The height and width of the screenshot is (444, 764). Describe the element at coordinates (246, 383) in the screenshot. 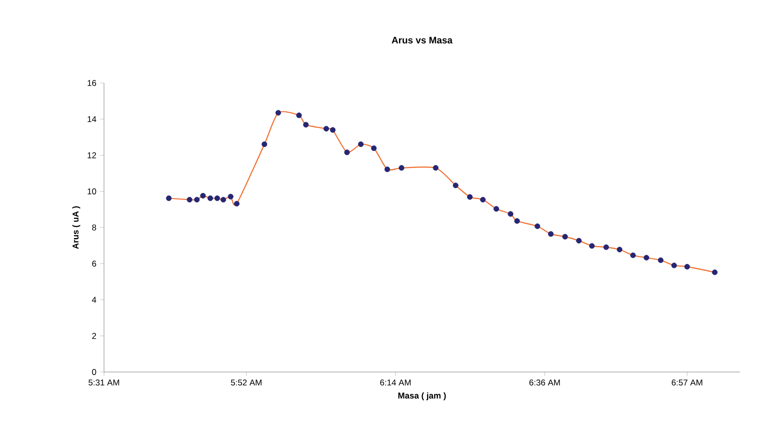

I see `x-tick-label: 5:52 AM` at that location.